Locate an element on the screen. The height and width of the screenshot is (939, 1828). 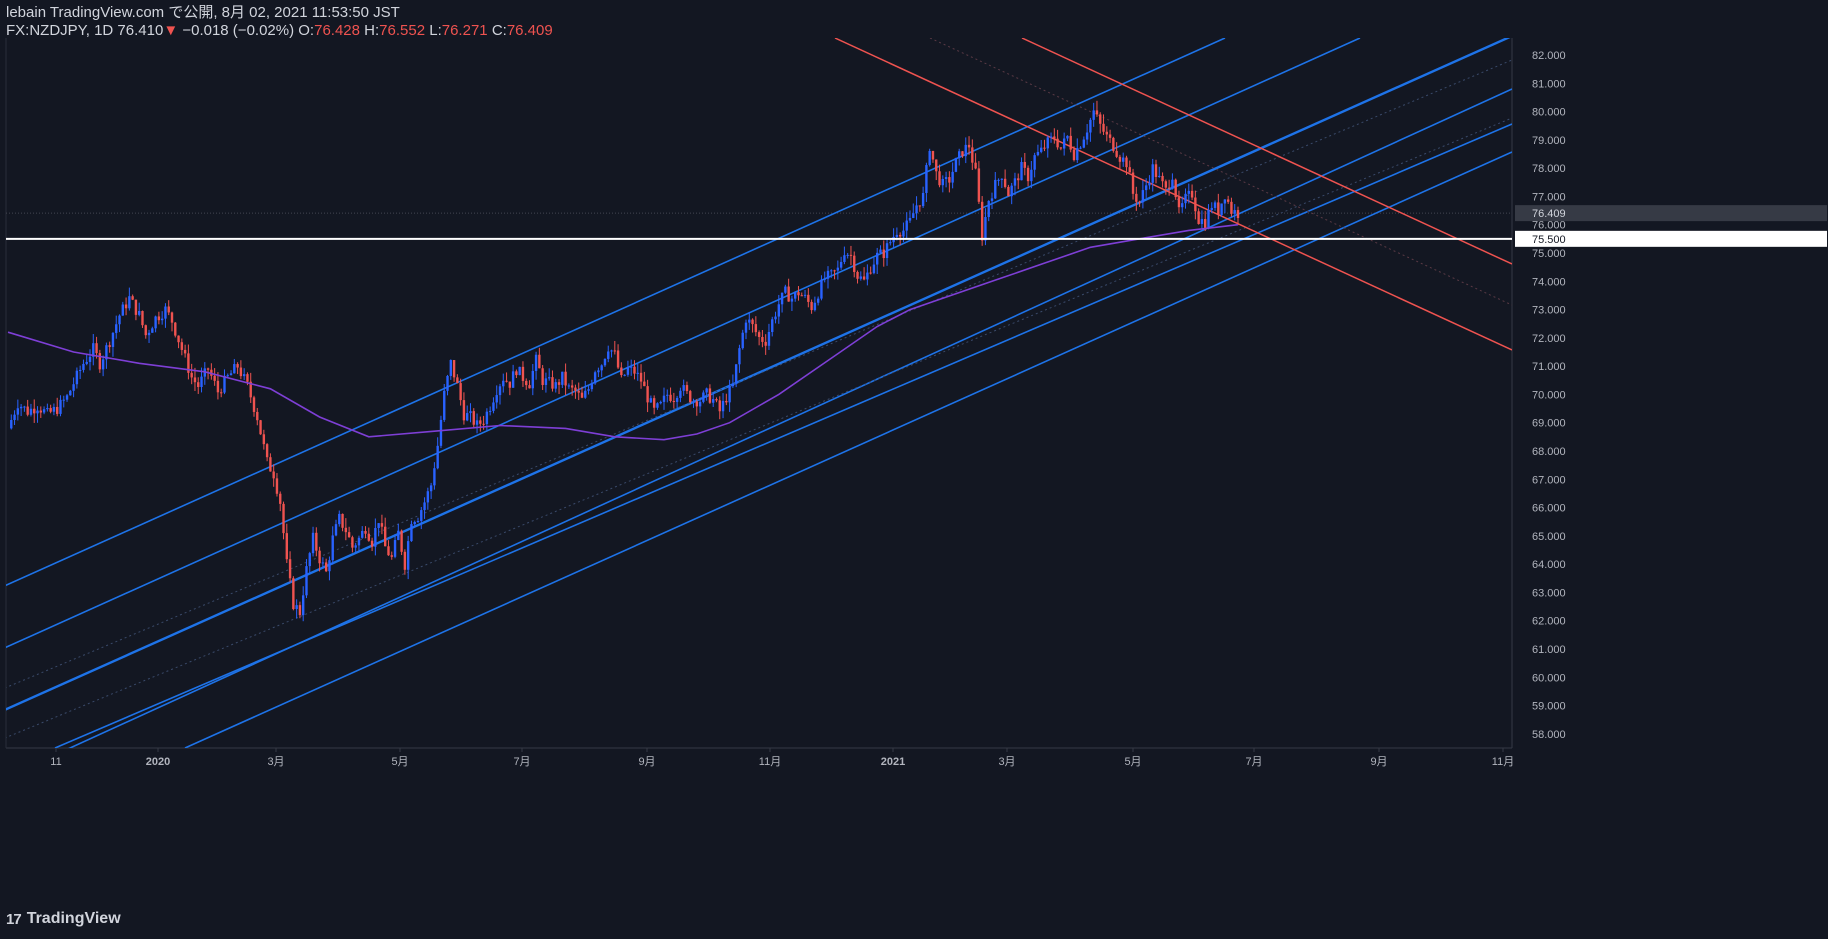
high-value: 76.552 is located at coordinates (402, 30).